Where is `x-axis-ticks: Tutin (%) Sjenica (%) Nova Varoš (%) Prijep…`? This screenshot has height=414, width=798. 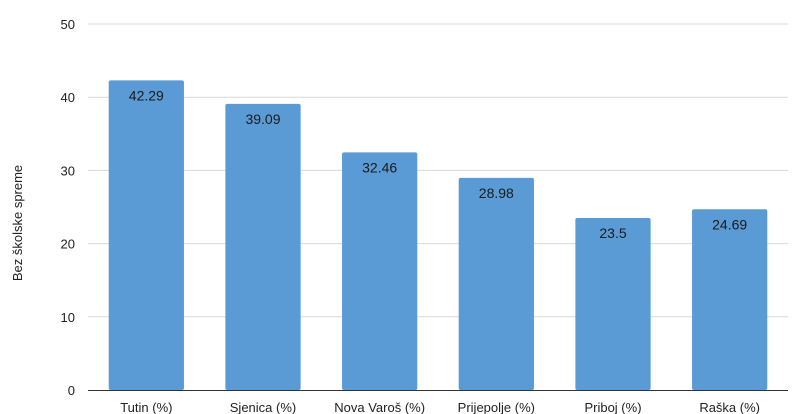 x-axis-ticks: Tutin (%) Sjenica (%) Nova Varoš (%) Prijep… is located at coordinates (440, 407).